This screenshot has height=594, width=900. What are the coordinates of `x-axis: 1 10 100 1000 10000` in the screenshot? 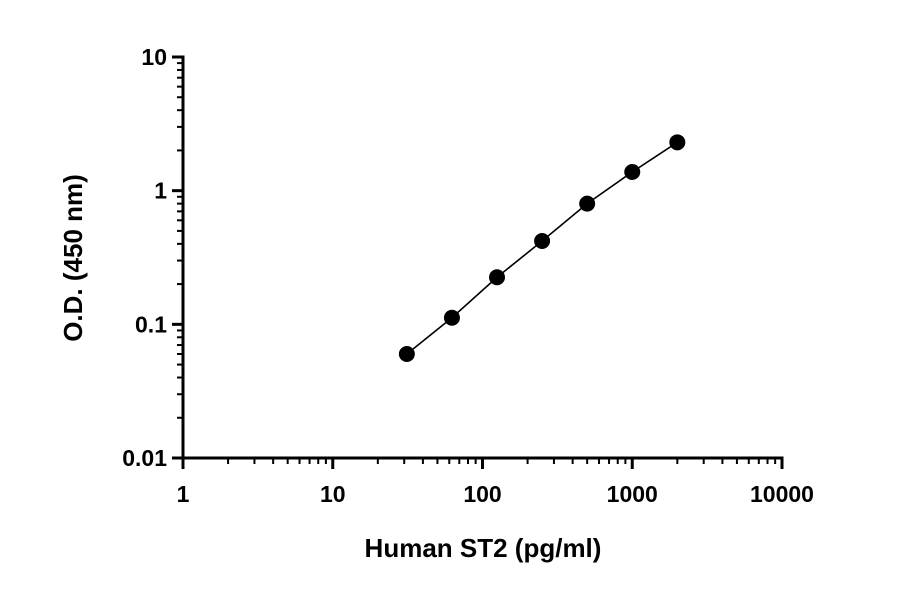 It's located at (495, 481).